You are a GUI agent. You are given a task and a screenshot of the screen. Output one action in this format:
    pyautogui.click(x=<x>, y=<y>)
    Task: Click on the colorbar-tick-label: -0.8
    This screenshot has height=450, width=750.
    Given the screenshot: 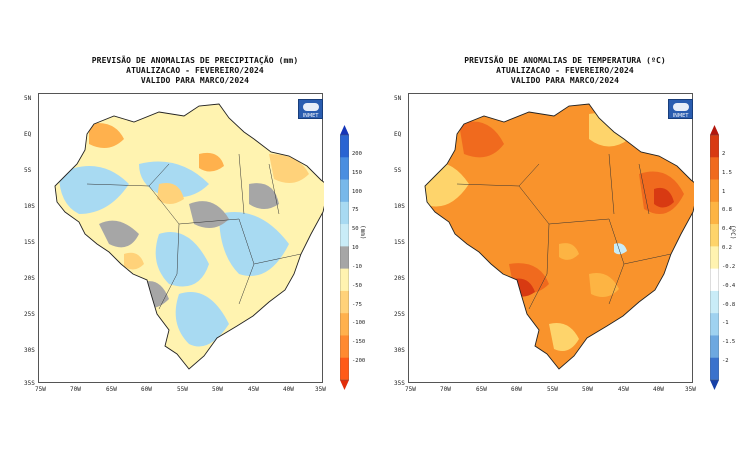 What is the action you would take?
    pyautogui.click(x=729, y=304)
    